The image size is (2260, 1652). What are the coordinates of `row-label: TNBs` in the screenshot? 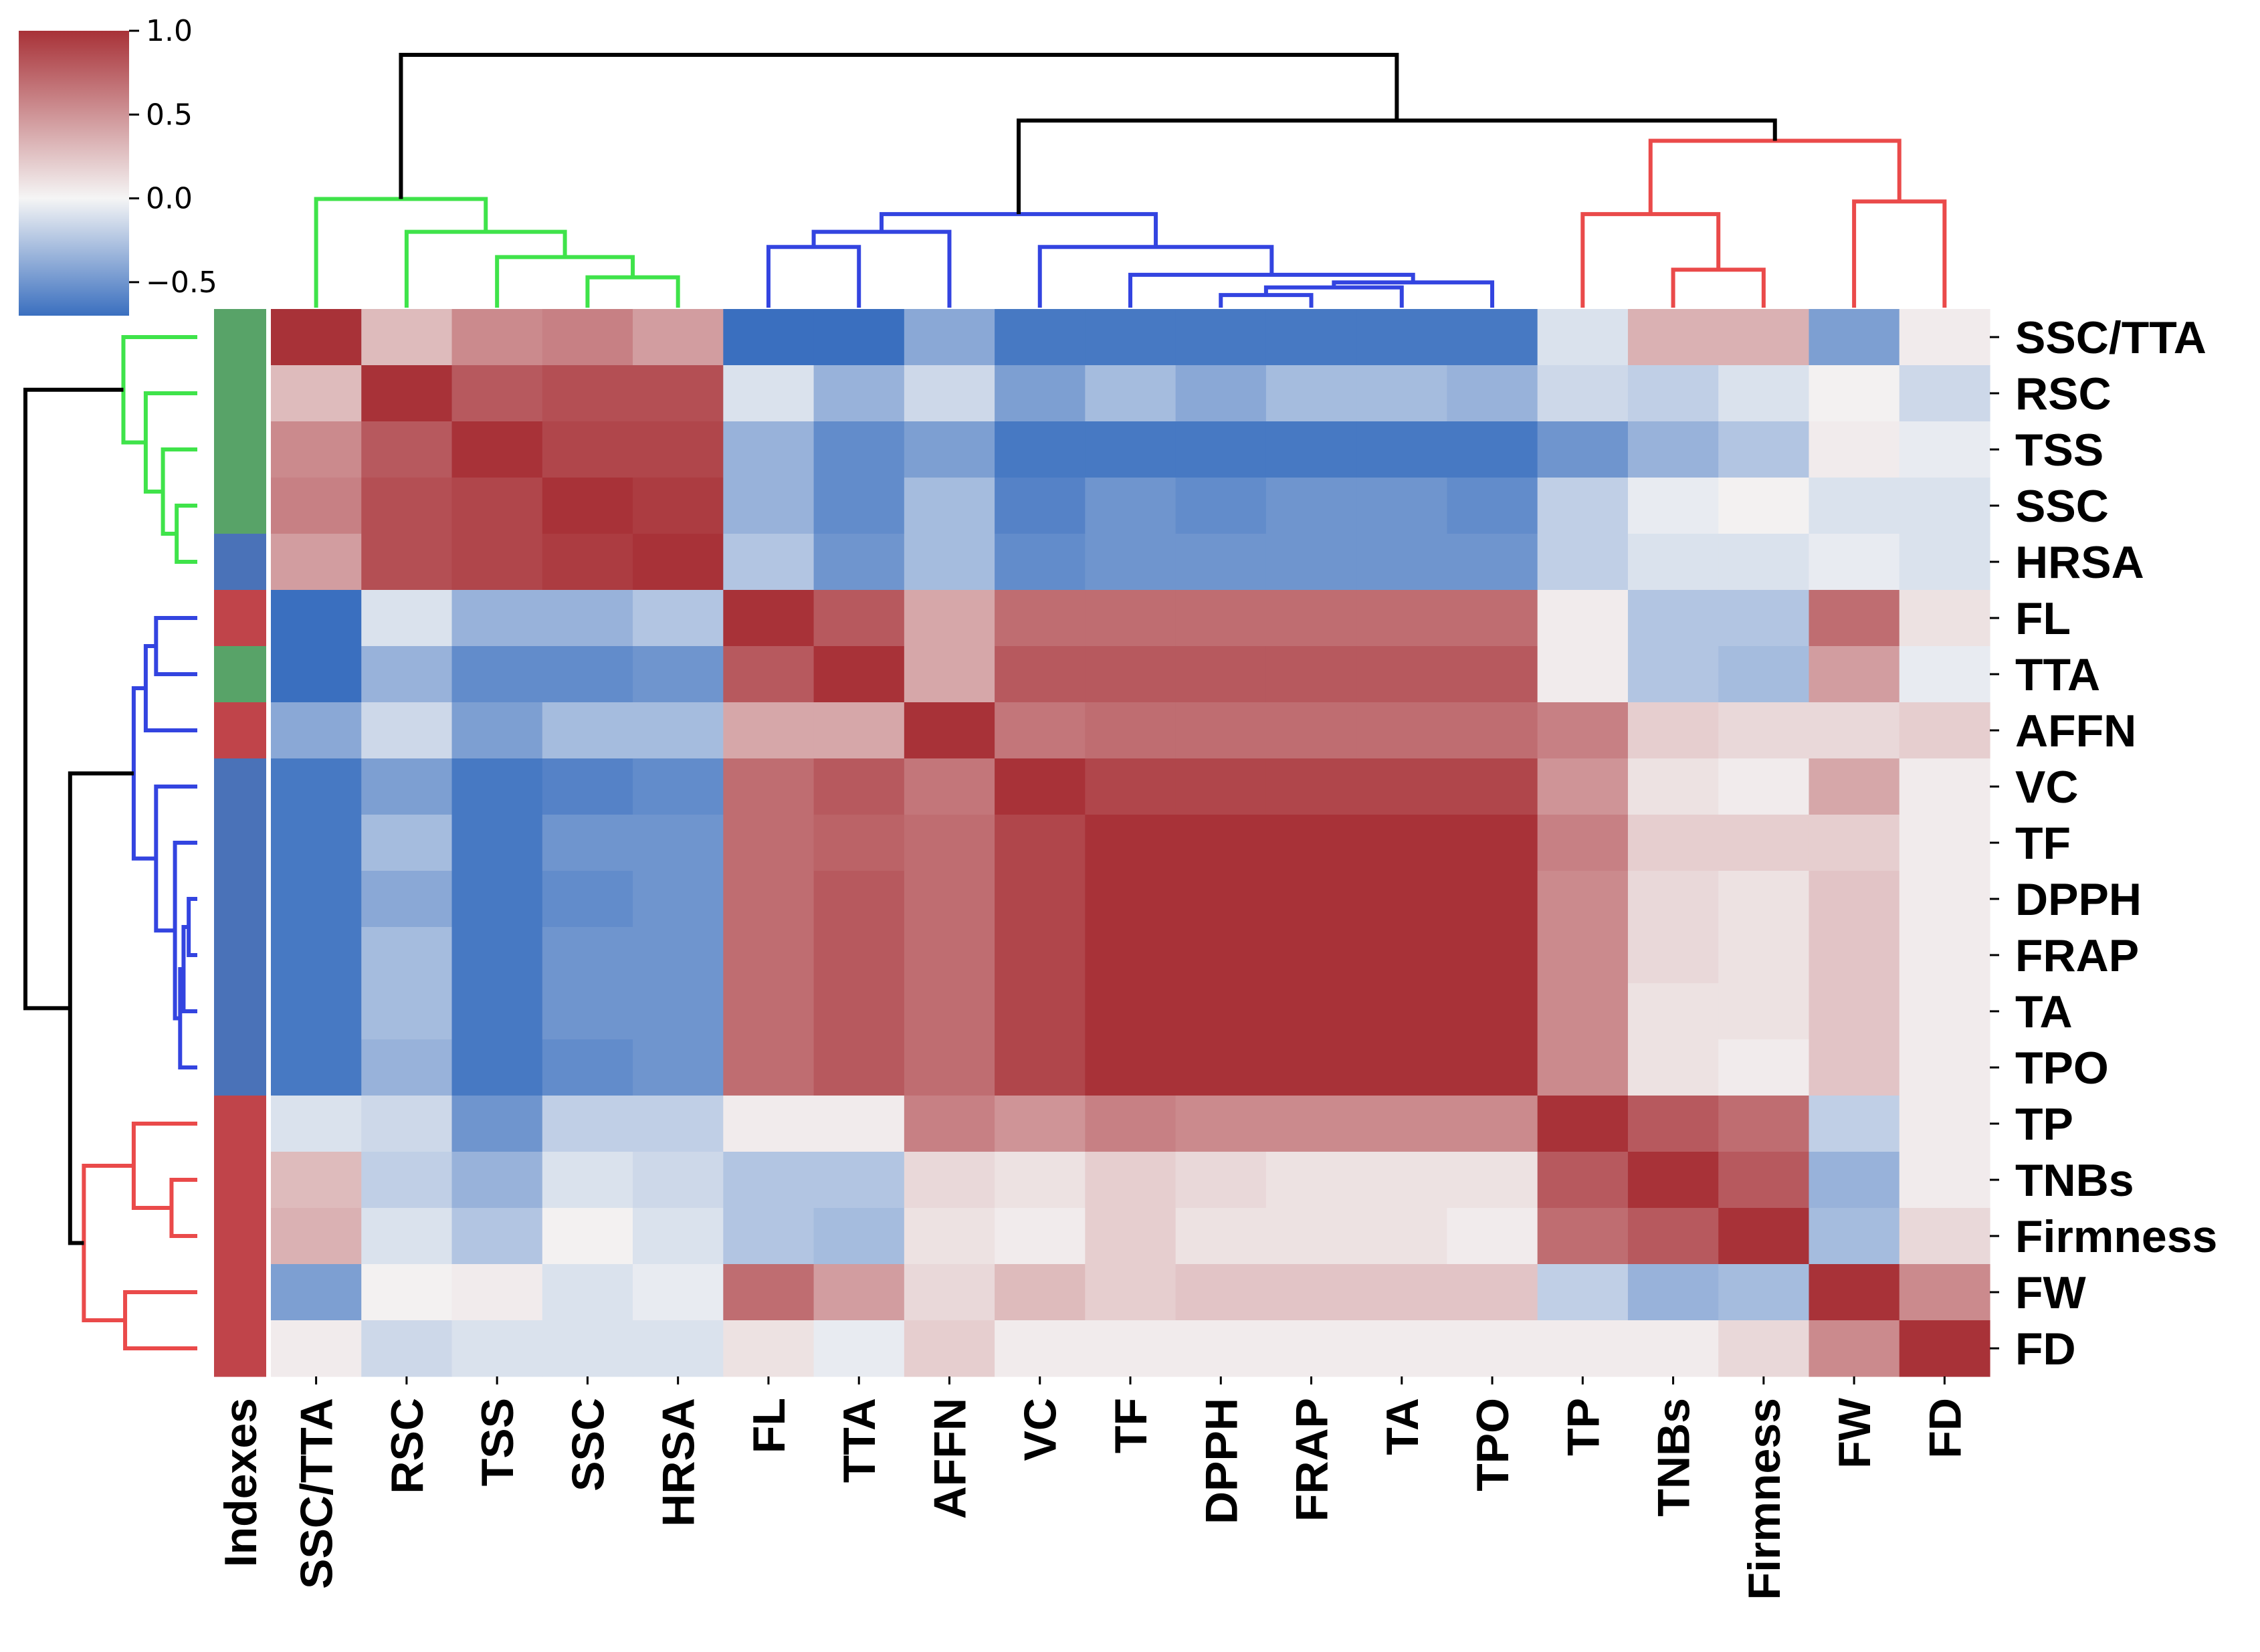 It's located at (2074, 1180).